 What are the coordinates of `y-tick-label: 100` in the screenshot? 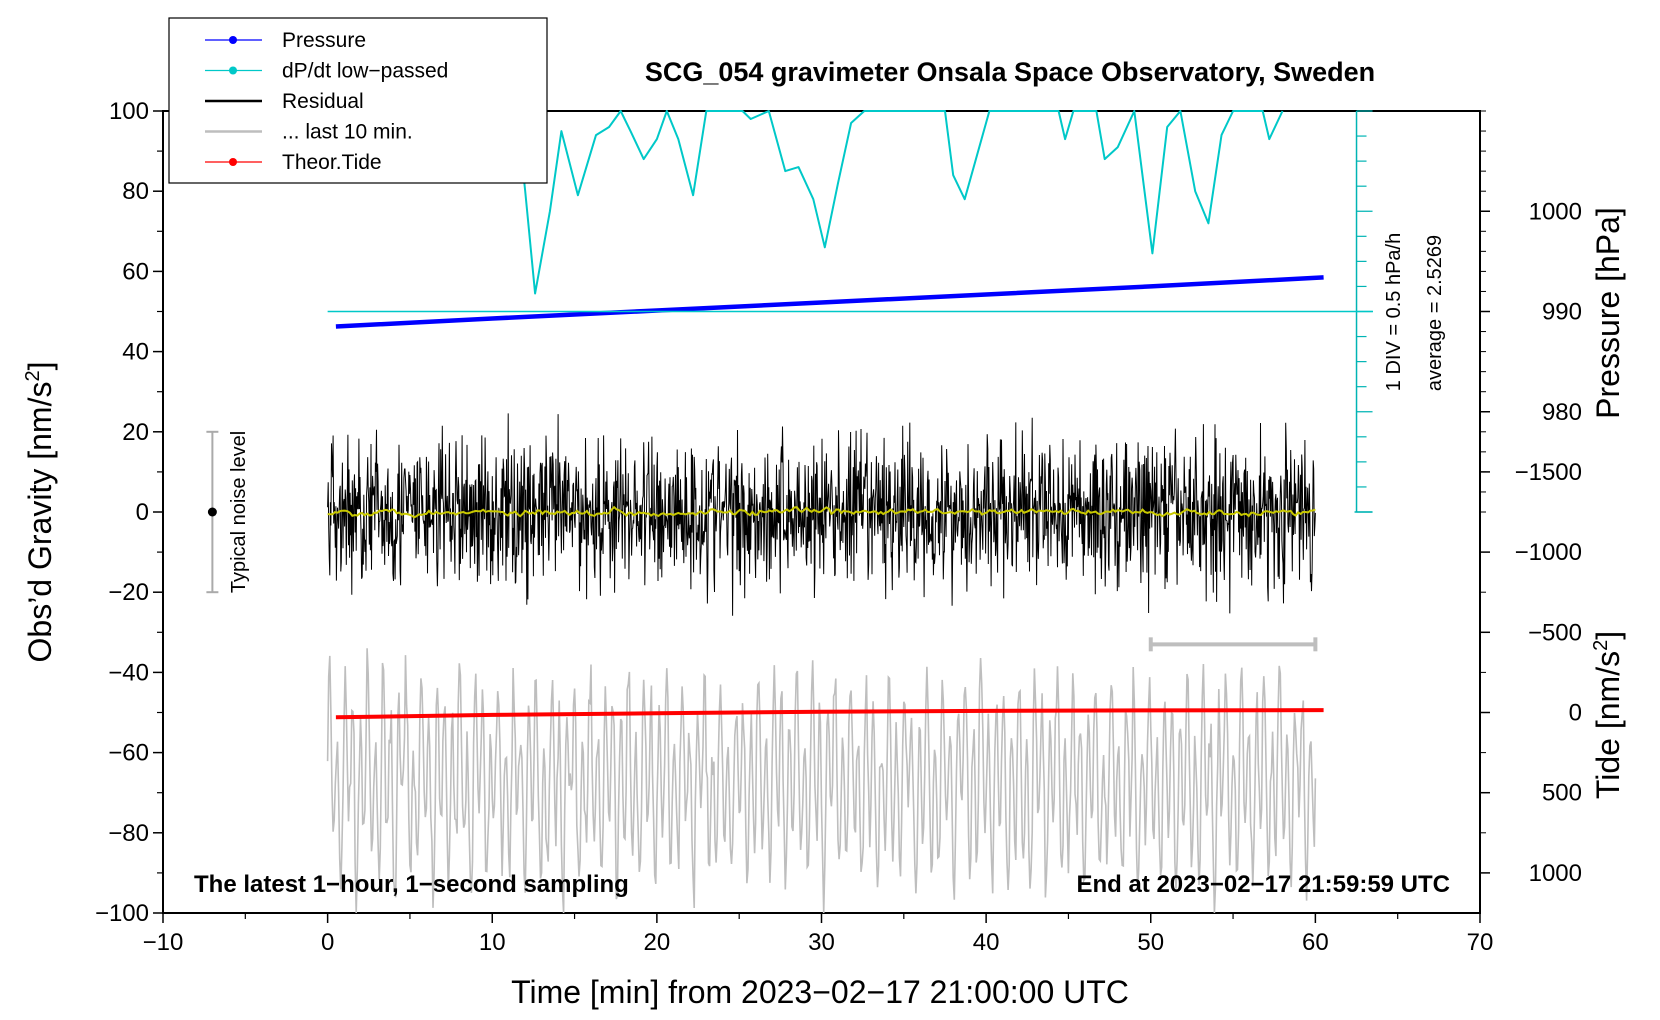 It's located at (129, 111).